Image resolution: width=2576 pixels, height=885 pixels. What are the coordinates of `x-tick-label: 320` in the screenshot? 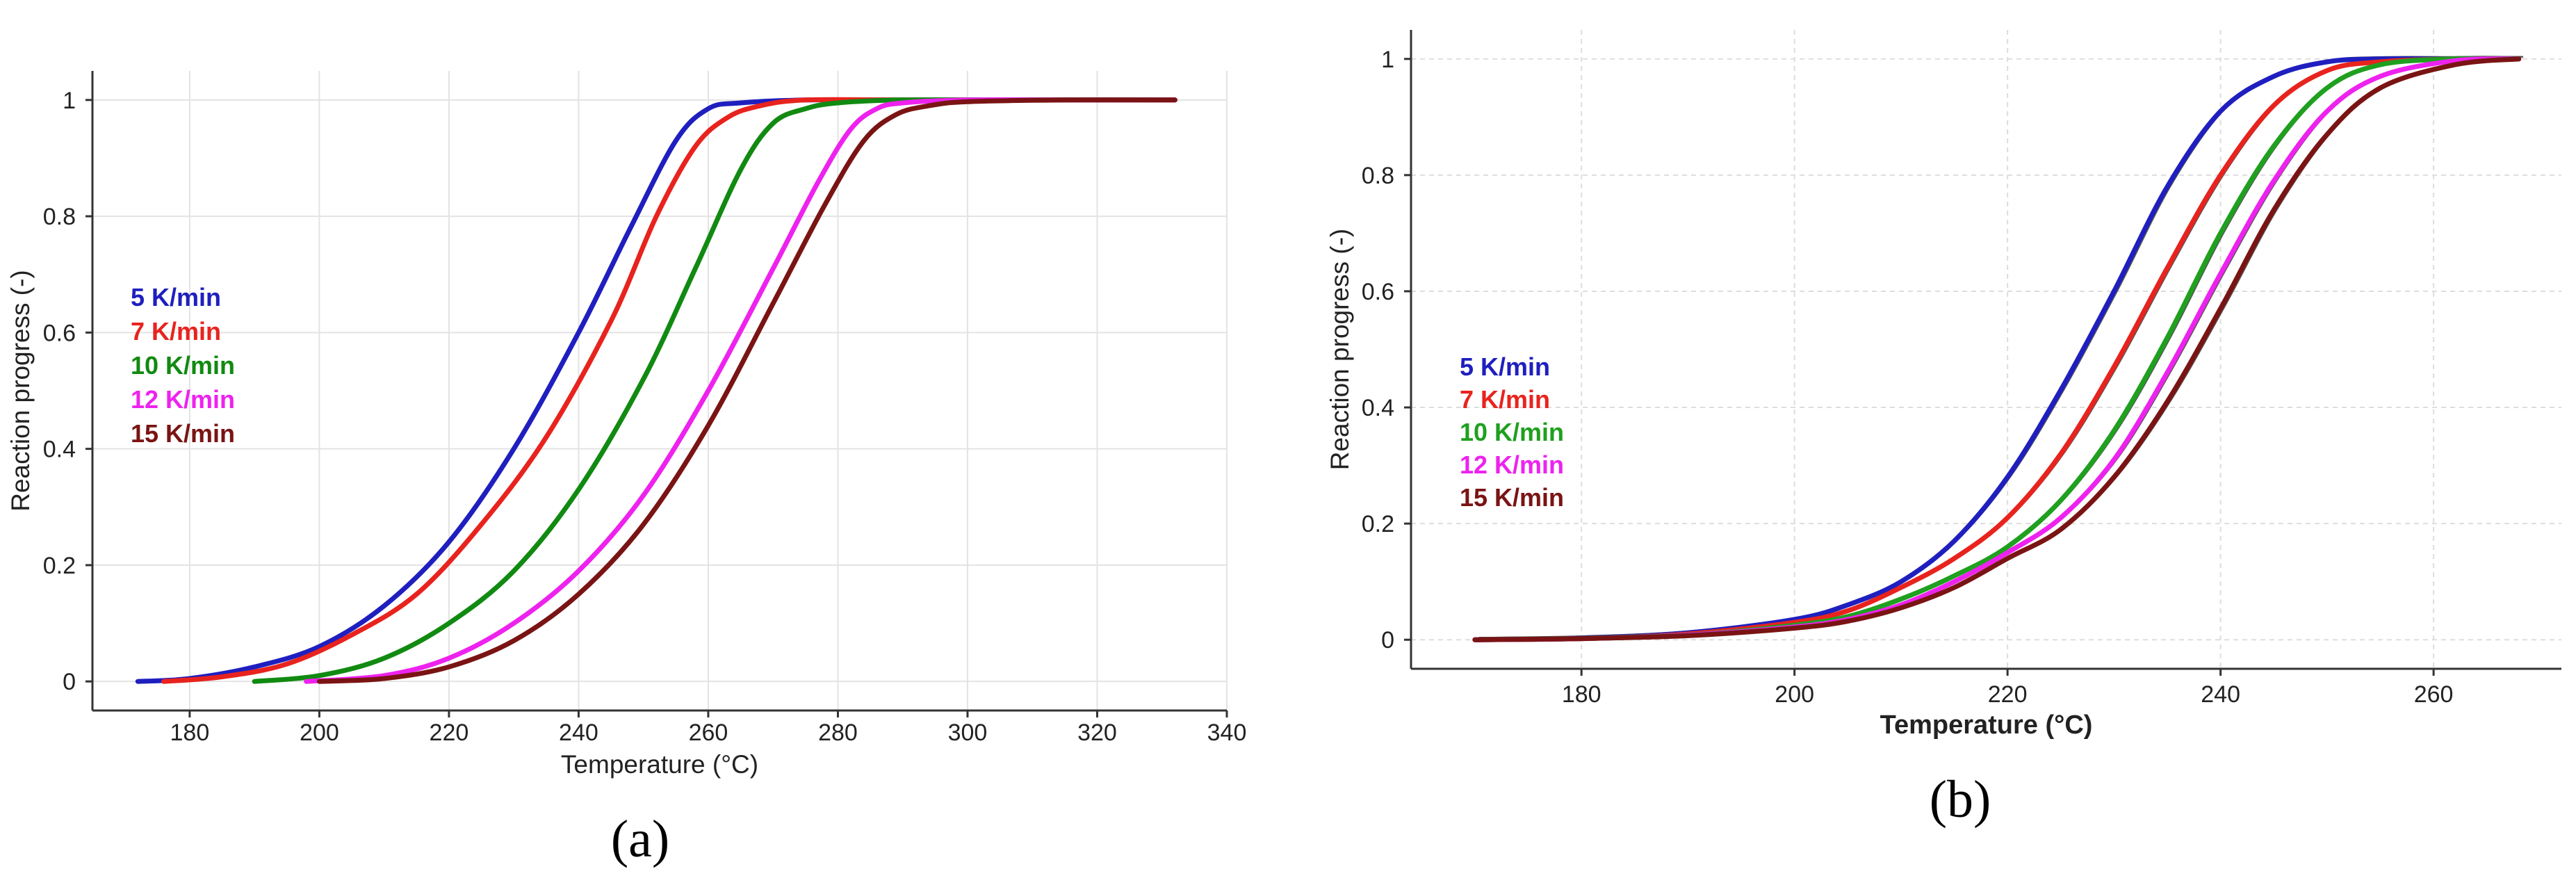 It's located at (1097, 733).